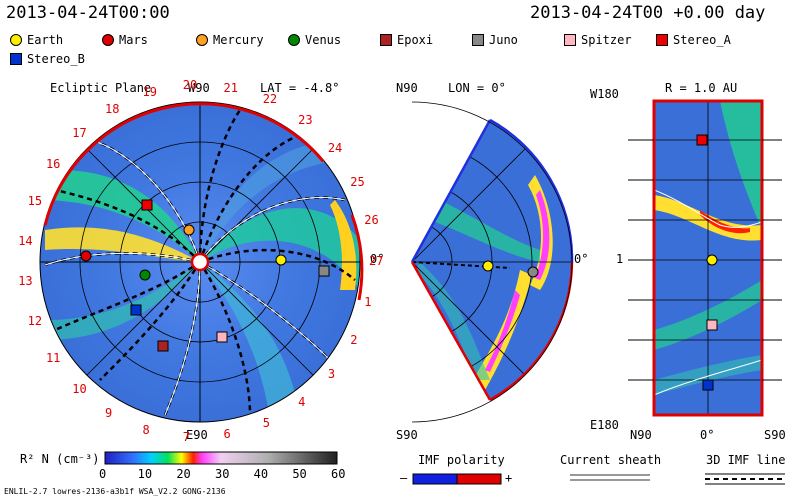  I want to click on current-sheath-swatch, so click(610, 477).